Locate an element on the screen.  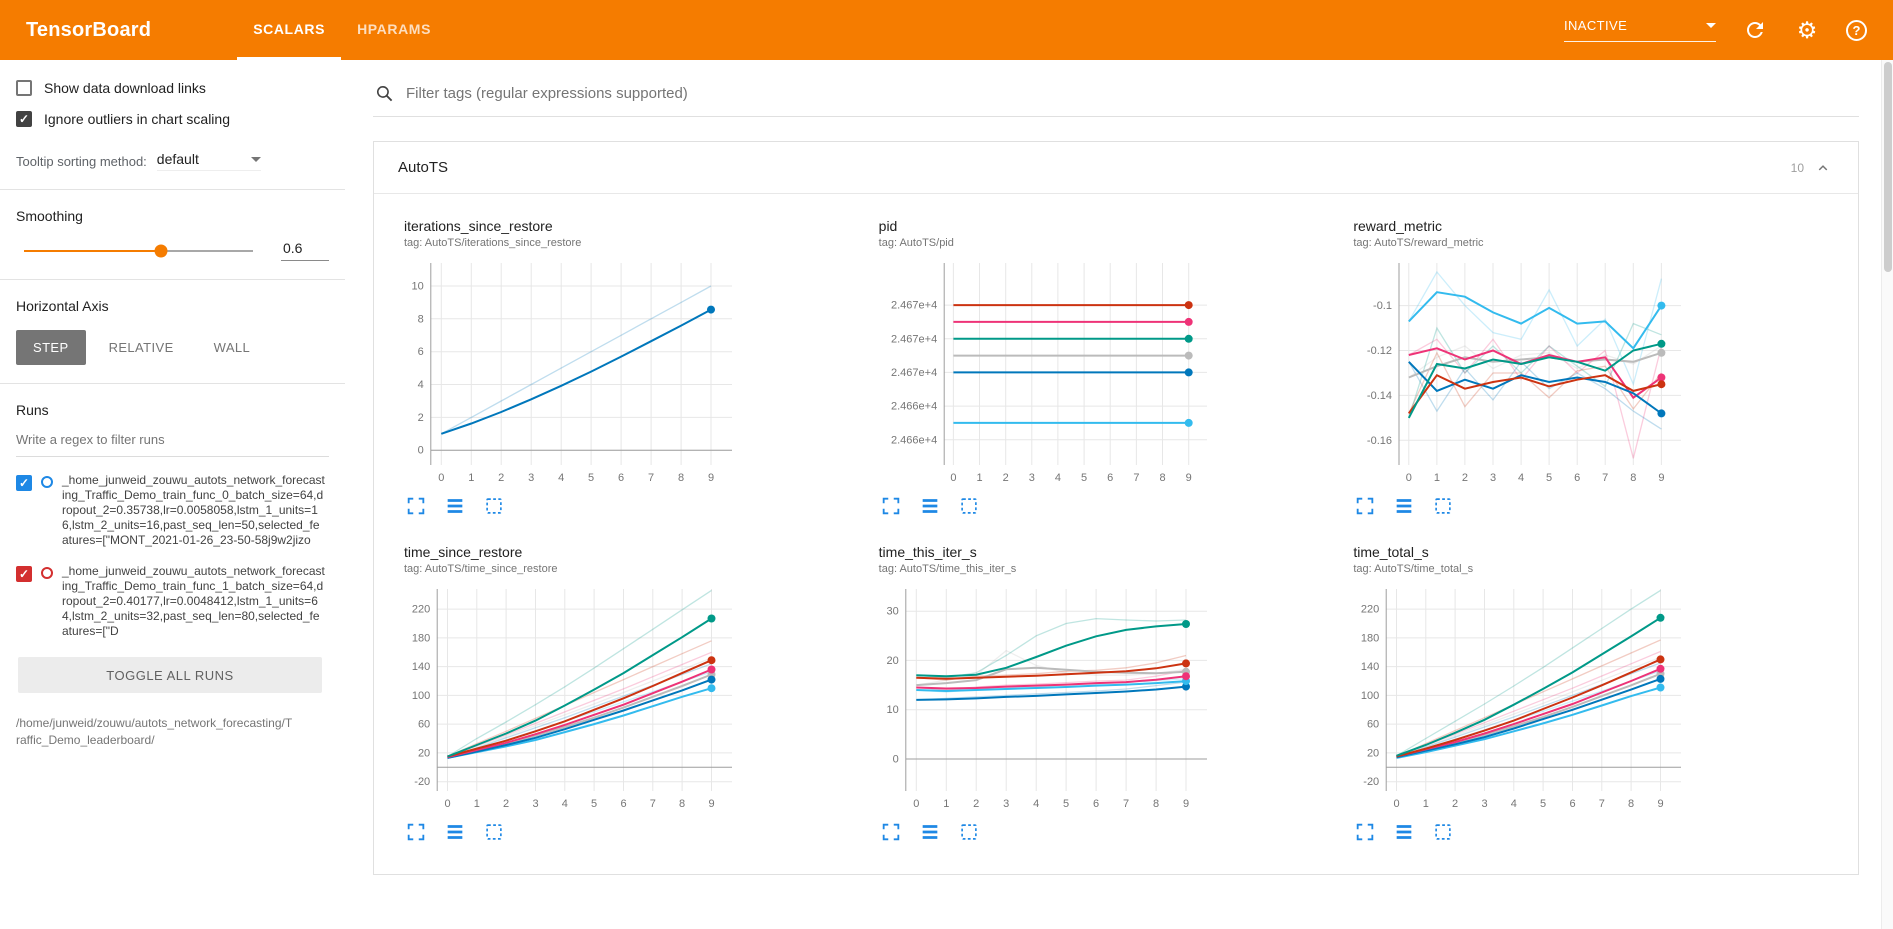
page-scrollbar is located at coordinates (1887, 494).